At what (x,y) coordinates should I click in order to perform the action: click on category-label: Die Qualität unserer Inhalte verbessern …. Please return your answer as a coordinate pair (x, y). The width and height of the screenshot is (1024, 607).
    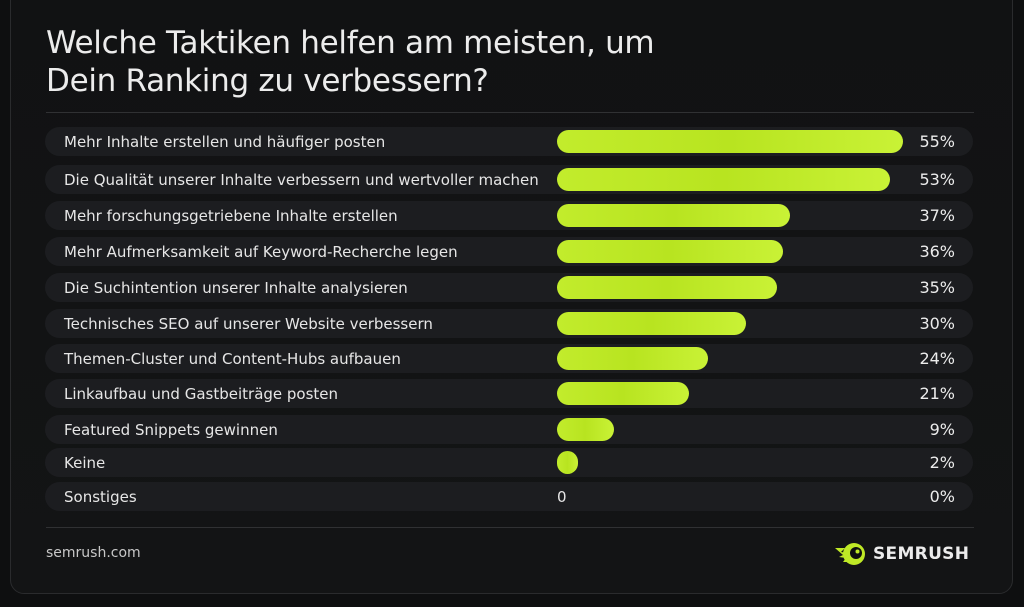
    Looking at the image, I should click on (301, 180).